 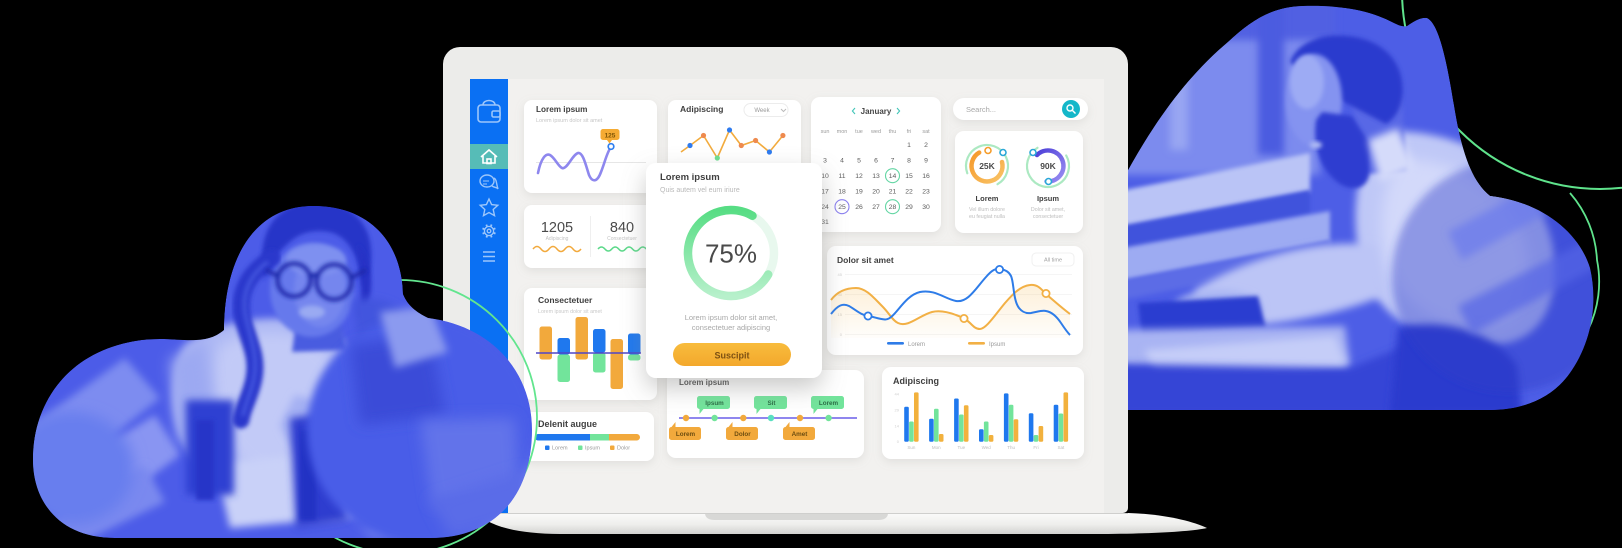 I want to click on svg-text: thu, so click(x=893, y=132).